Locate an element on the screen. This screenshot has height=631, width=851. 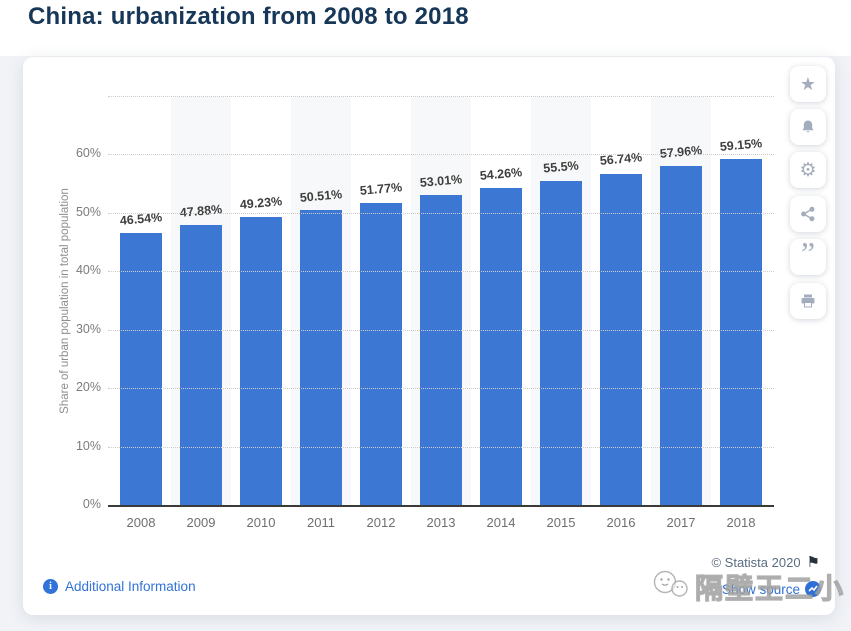
x-tick-label: 2011 is located at coordinates (321, 522).